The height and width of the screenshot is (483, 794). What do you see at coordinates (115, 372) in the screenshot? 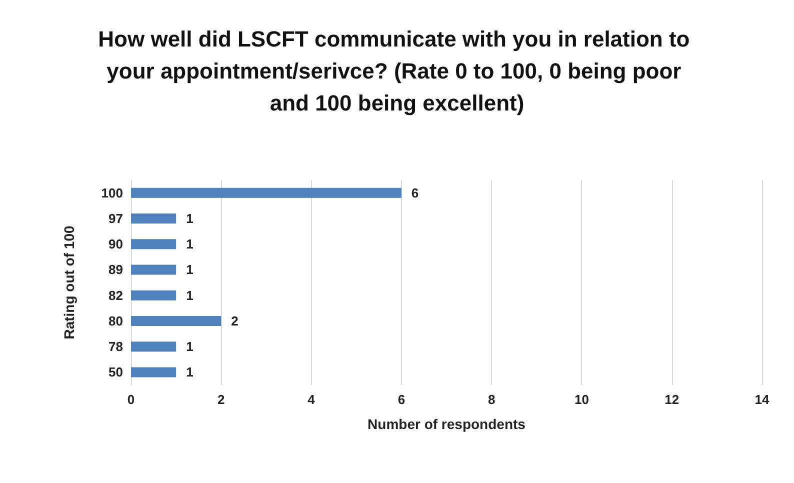
I see `y-tick-label: 50` at bounding box center [115, 372].